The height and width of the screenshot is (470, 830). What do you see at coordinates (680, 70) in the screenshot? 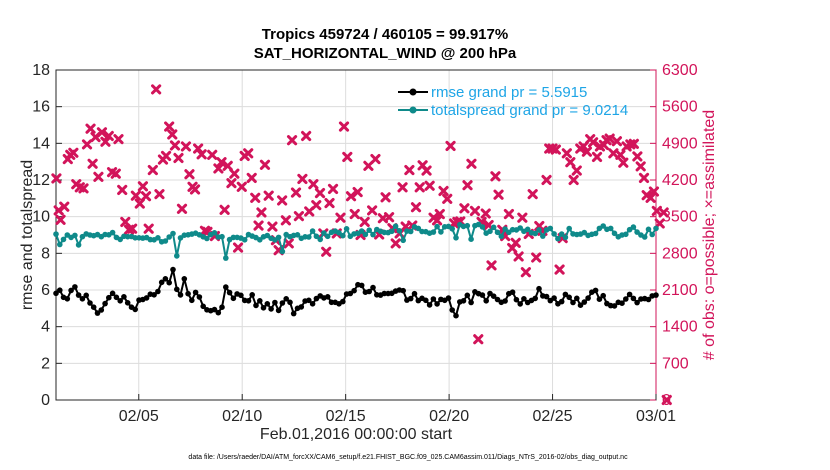
I see `right-tick-label: 6300` at bounding box center [680, 70].